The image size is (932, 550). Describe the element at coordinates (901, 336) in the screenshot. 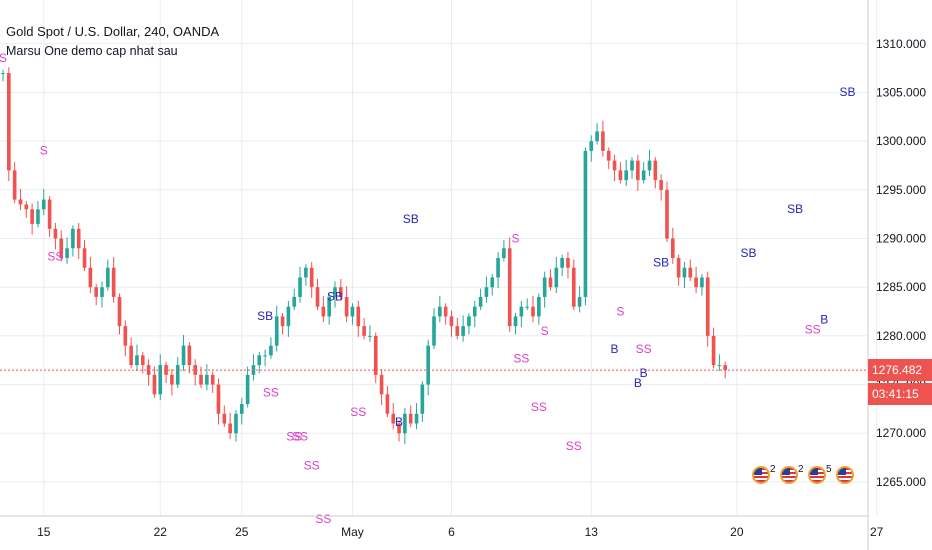

I see `price-tick-label: 1280.000` at that location.